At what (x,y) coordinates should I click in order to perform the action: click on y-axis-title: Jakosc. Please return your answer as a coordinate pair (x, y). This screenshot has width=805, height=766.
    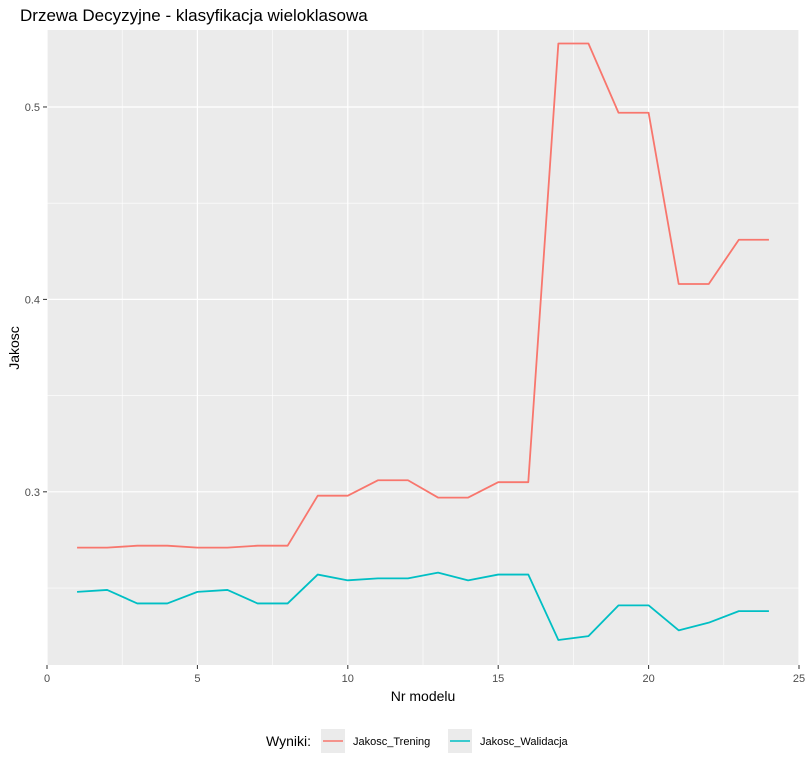
    Looking at the image, I should click on (14, 348).